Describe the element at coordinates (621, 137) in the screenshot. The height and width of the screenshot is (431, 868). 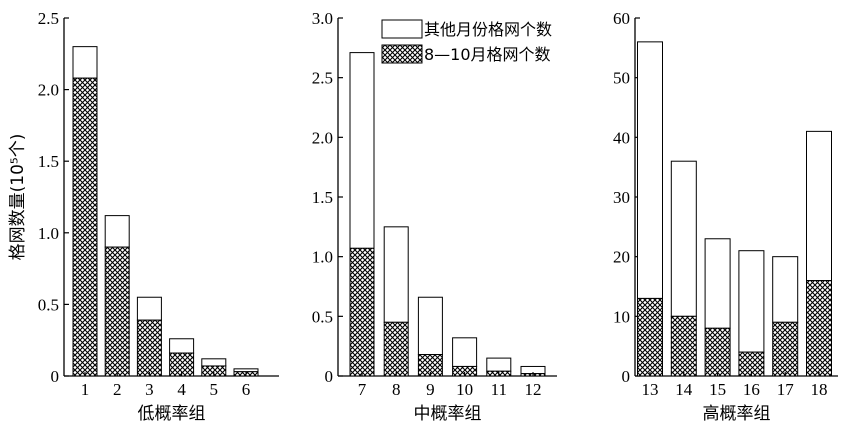
I see `y-tick-label: 40` at that location.